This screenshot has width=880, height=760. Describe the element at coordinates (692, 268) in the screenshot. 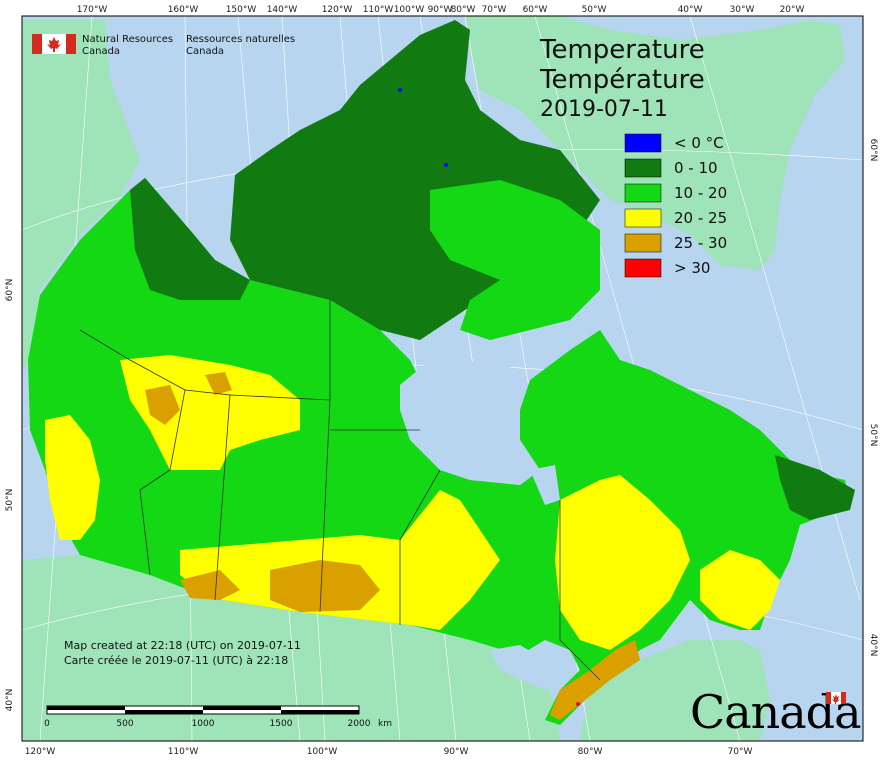

I see `legend-label: > 30` at that location.